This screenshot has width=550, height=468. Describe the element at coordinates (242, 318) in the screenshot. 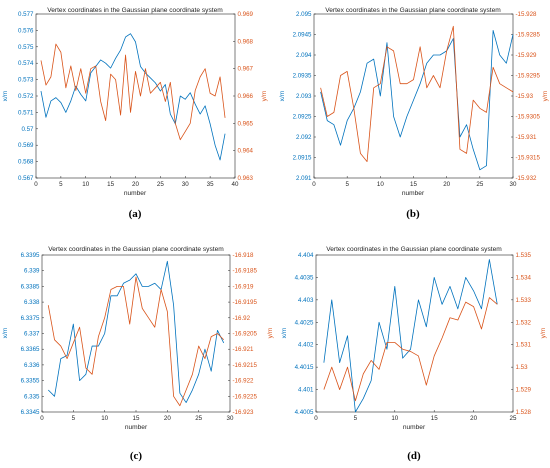

I see `panel-c-ytick-right-label: -16.92` at that location.